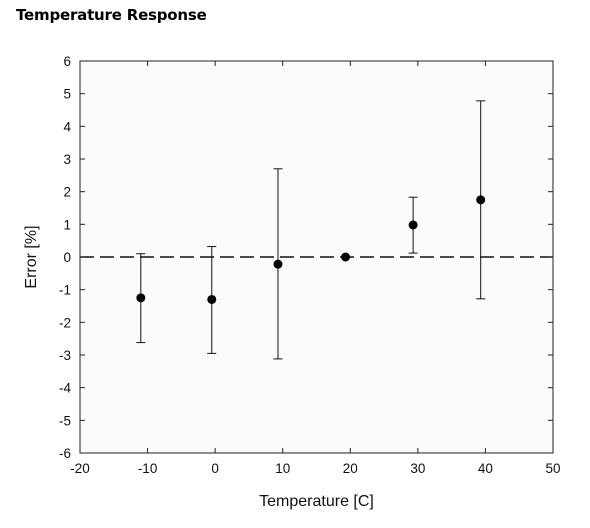  Describe the element at coordinates (80, 468) in the screenshot. I see `x-tick-label: -20` at that location.